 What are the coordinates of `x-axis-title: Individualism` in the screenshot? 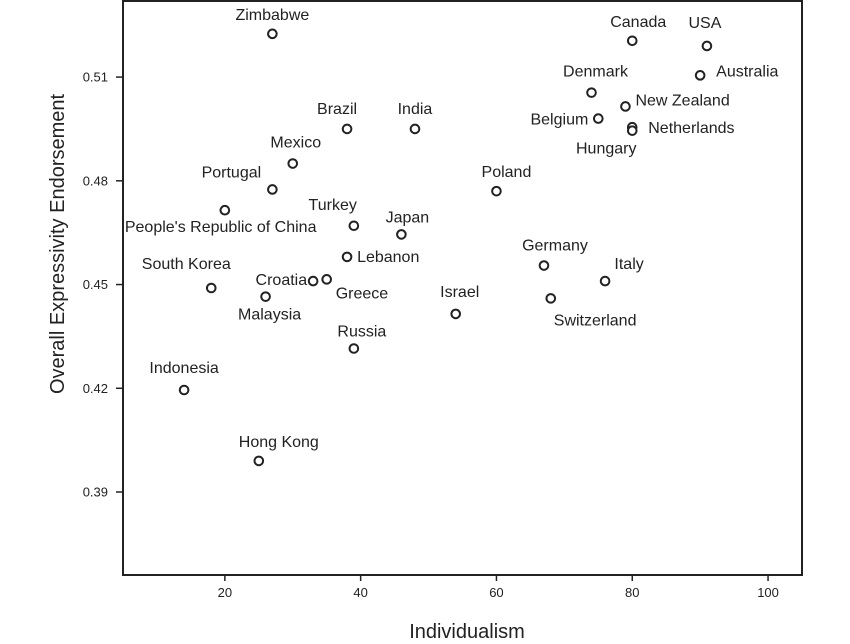 It's located at (467, 632).